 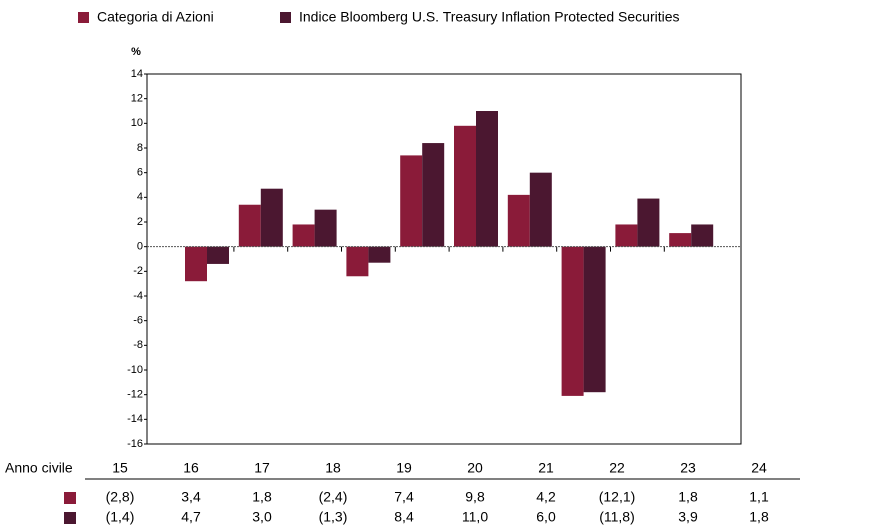 What do you see at coordinates (135, 444) in the screenshot?
I see `y-tick-label: -16` at bounding box center [135, 444].